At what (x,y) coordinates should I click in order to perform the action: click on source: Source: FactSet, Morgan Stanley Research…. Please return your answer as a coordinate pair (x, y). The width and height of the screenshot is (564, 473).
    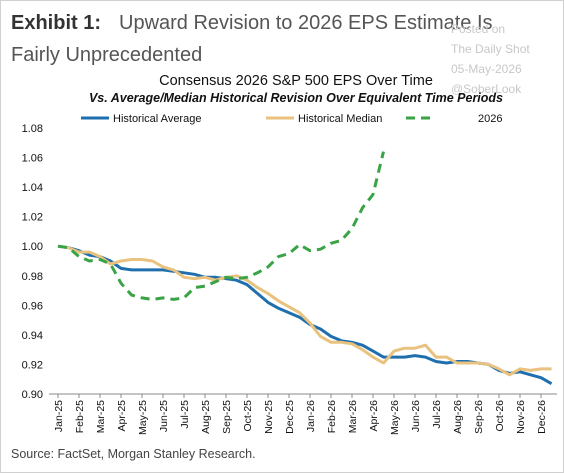
    Looking at the image, I should click on (133, 454).